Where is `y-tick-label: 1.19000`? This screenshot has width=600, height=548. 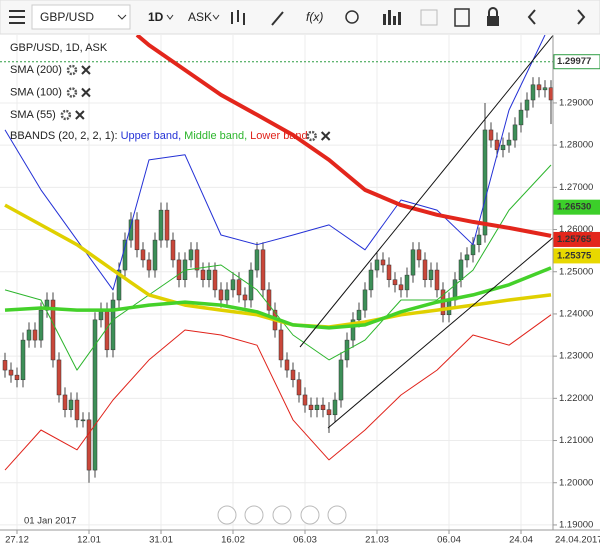
y-tick-label: 1.19000 is located at coordinates (576, 524).